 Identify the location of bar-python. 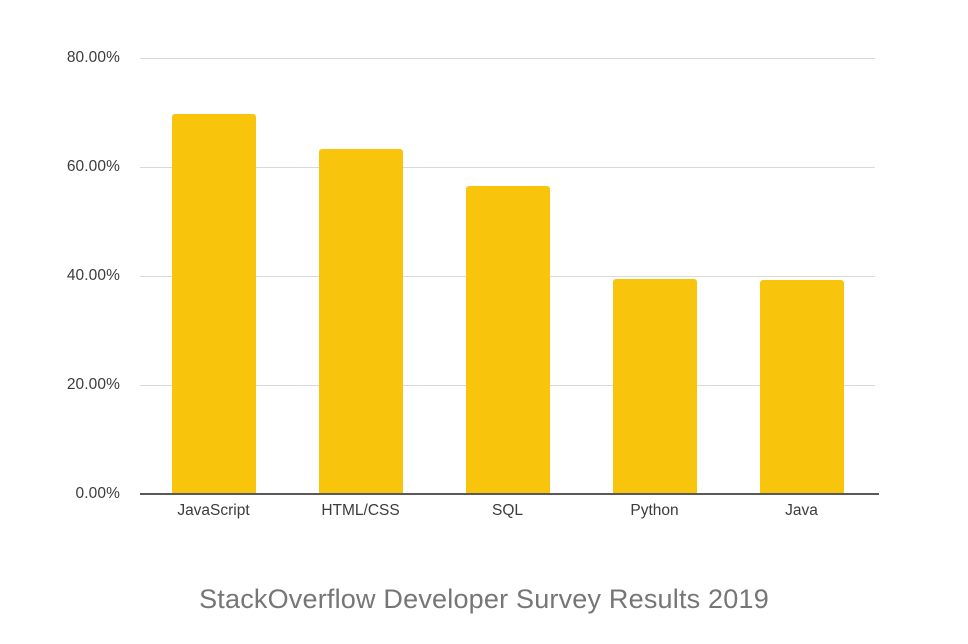
(654, 386).